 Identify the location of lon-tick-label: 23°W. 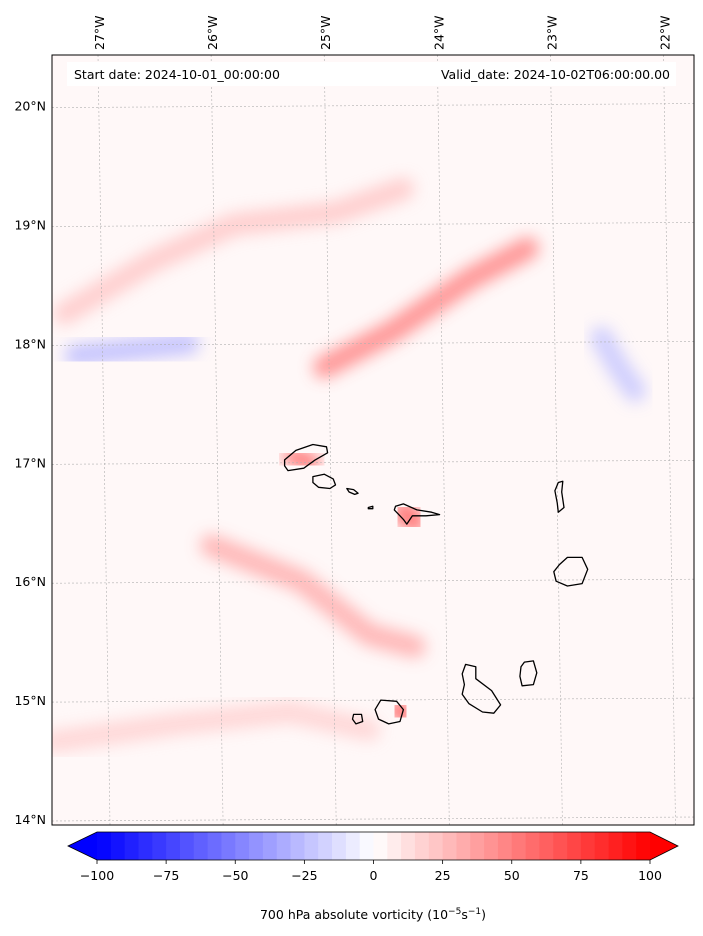
(551, 32).